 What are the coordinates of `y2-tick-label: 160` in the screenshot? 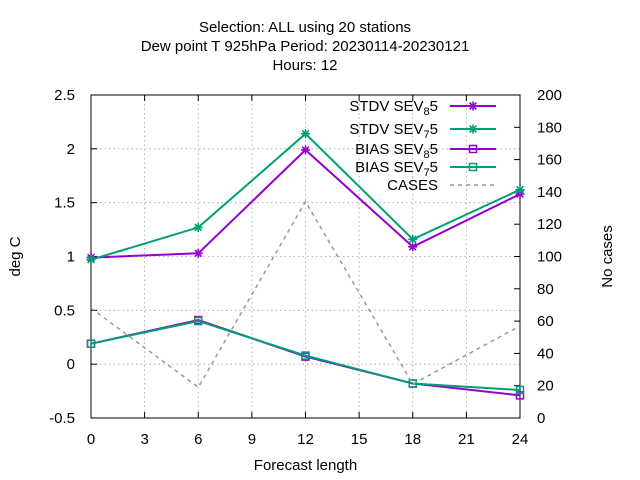 It's located at (549, 160).